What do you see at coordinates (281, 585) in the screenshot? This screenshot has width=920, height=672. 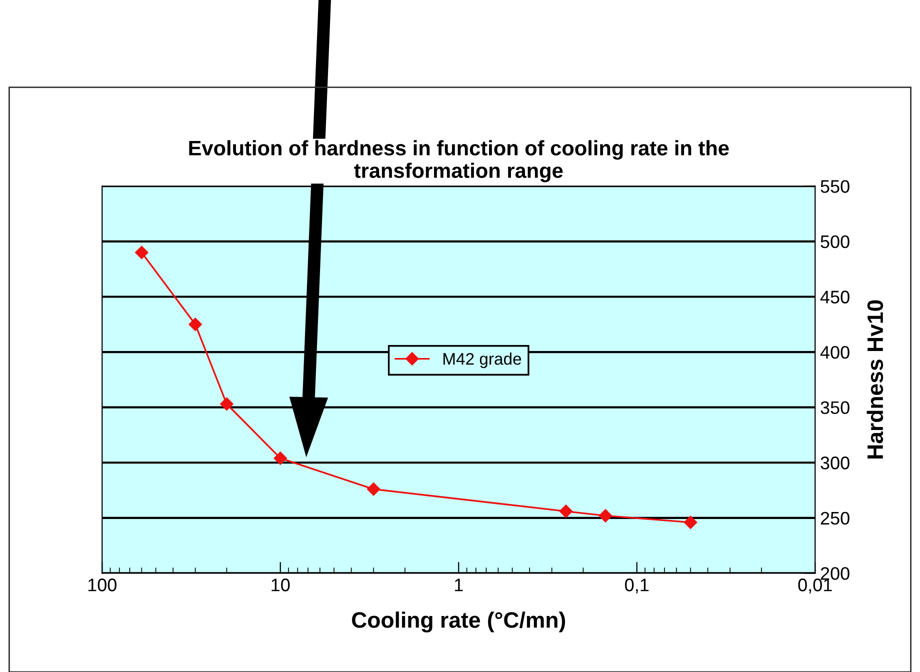 I see `x-tick-label: 10` at bounding box center [281, 585].